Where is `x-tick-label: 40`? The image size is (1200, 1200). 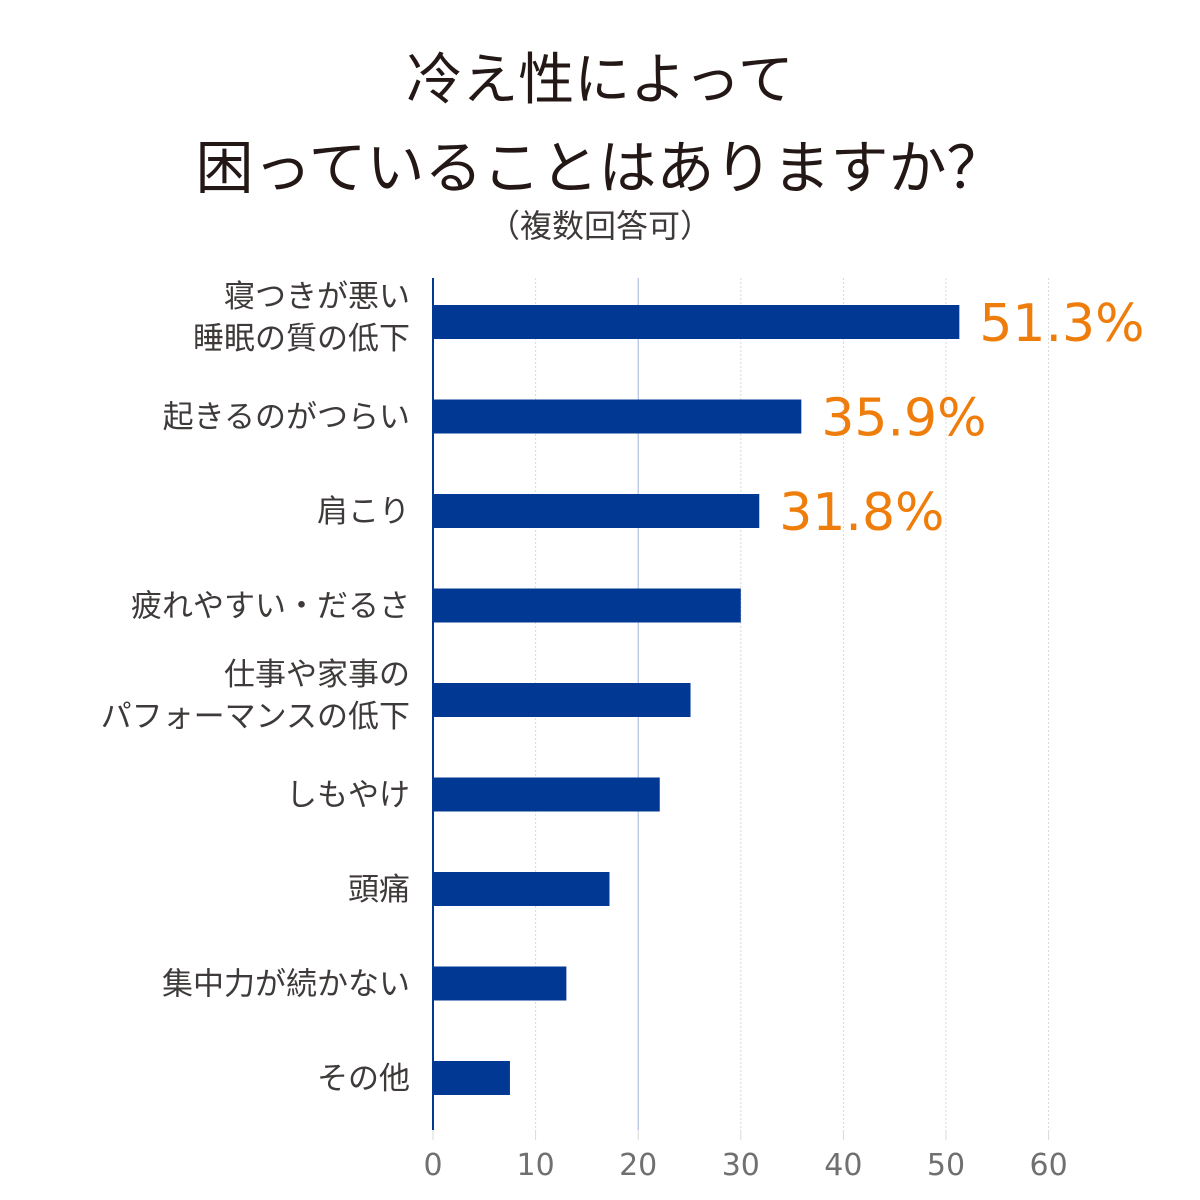
x-tick-label: 40 is located at coordinates (843, 1165).